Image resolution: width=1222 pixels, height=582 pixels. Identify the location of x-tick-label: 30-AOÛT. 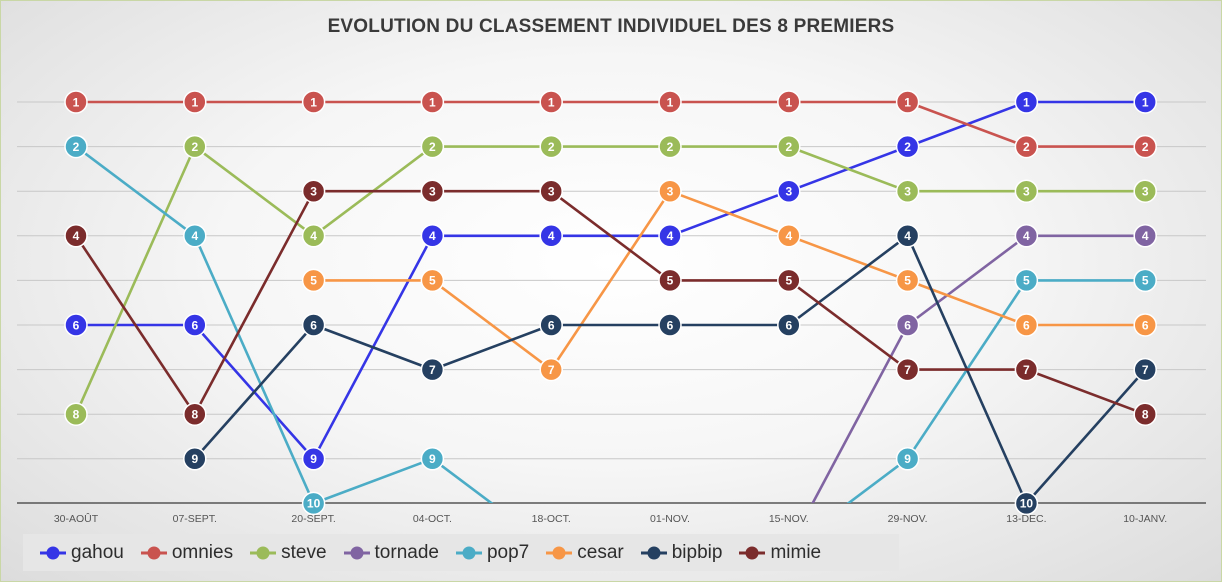
(76, 518).